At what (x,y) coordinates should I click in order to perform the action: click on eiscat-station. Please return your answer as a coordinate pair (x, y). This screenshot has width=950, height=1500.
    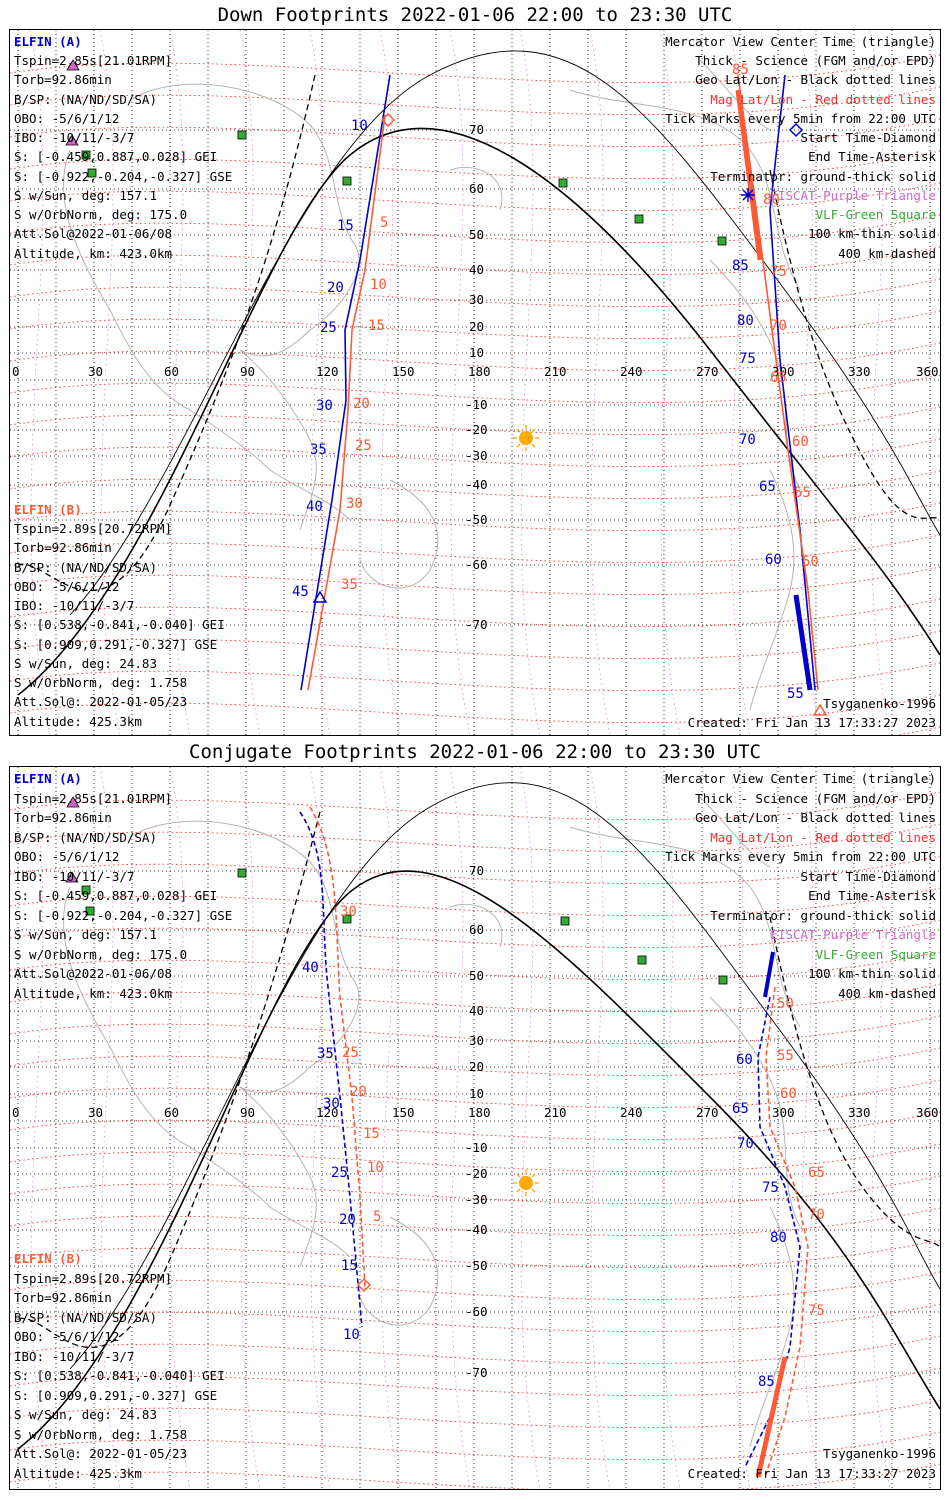
    Looking at the image, I should click on (73, 65).